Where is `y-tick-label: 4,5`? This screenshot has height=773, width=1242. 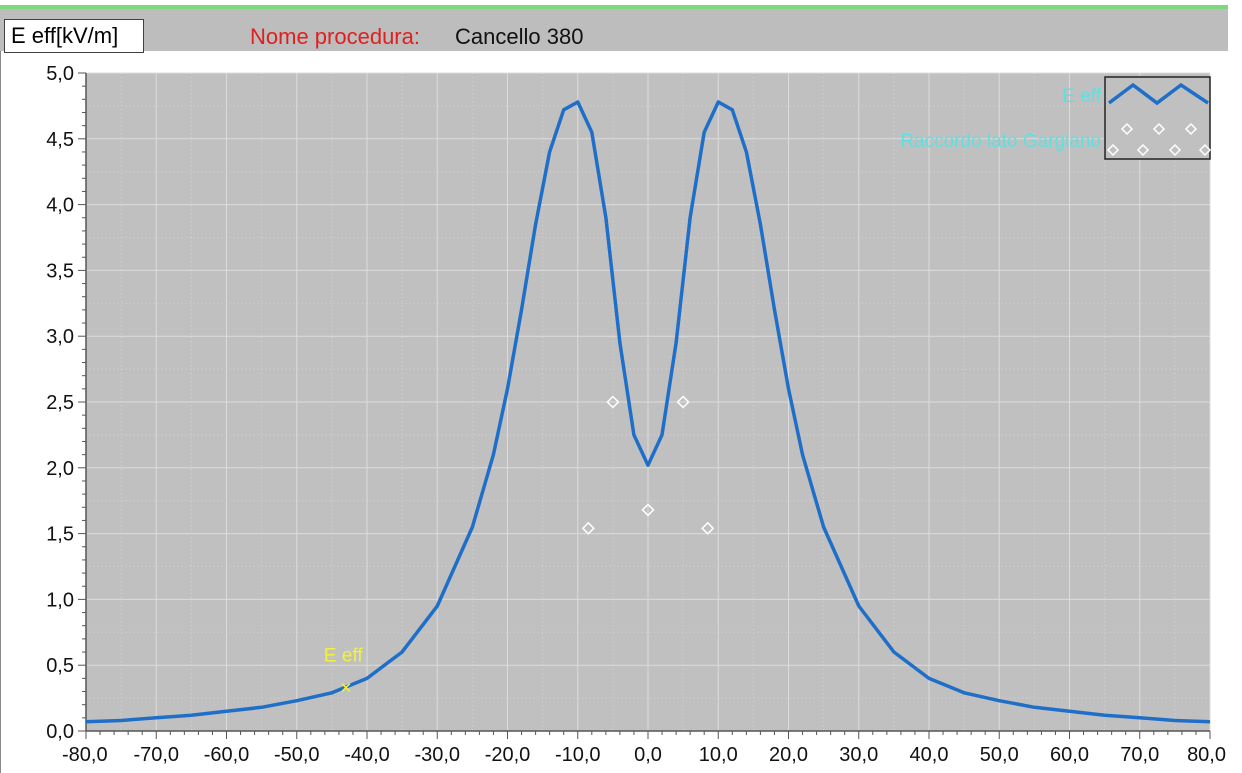 y-tick-label: 4,5 is located at coordinates (60, 140).